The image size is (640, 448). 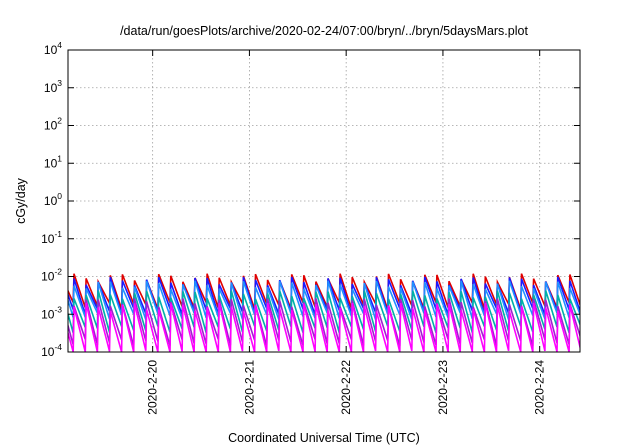 What do you see at coordinates (346, 387) in the screenshot?
I see `x-tick-label: 2020-2-22` at bounding box center [346, 387].